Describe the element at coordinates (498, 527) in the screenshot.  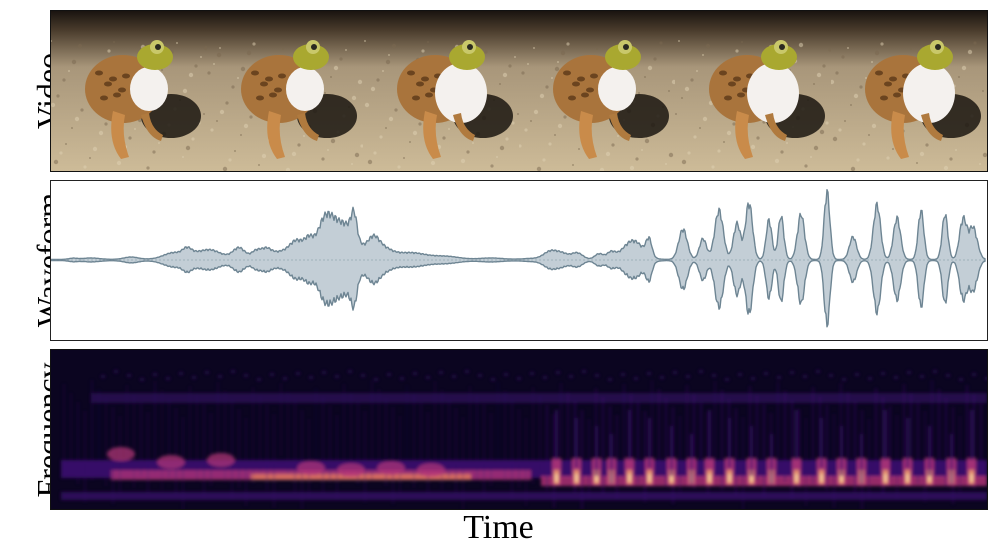
I see `x-axis-label: Time` at that location.